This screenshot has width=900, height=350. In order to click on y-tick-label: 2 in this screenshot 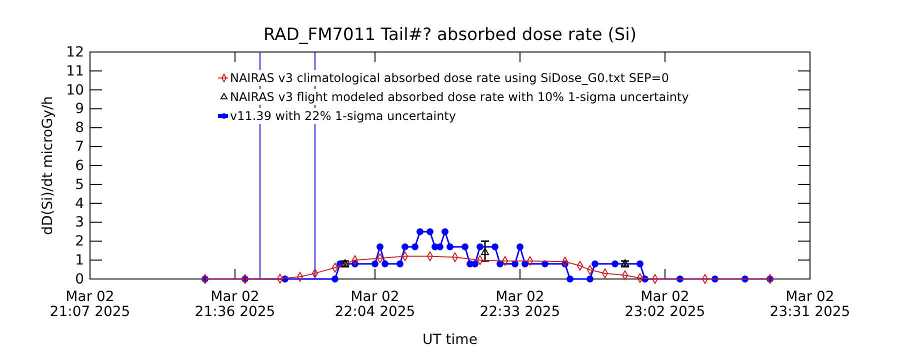, I will do `click(79, 242)`.